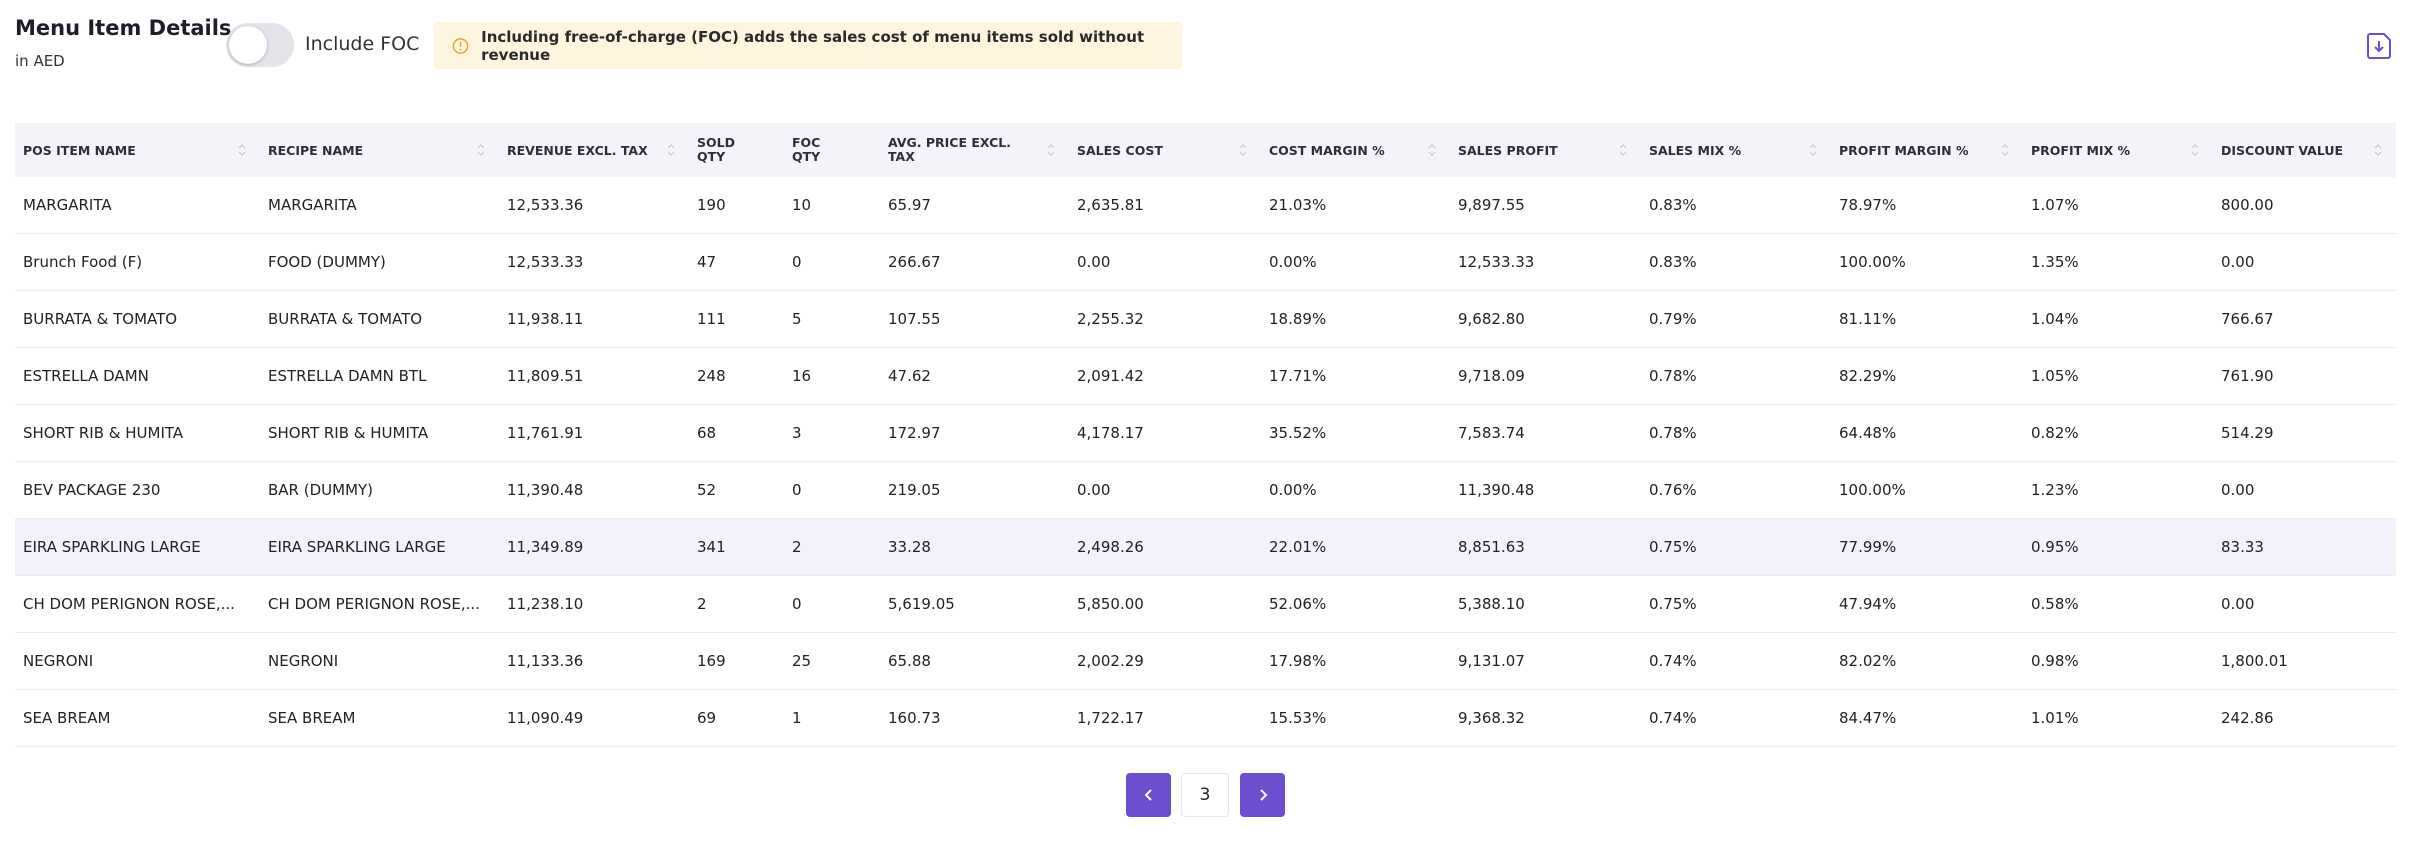 The image size is (2416, 842). What do you see at coordinates (1165, 319) in the screenshot?
I see `table-cell: 2,255.32` at bounding box center [1165, 319].